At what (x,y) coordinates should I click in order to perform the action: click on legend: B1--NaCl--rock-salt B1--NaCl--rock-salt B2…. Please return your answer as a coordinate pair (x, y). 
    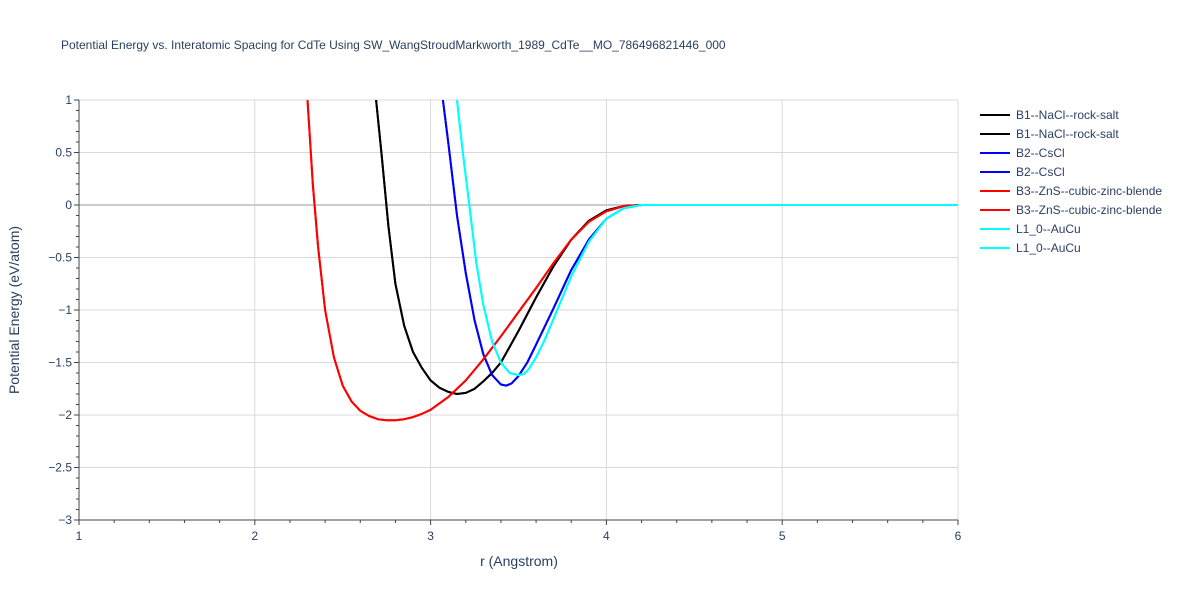
    Looking at the image, I should click on (1071, 181).